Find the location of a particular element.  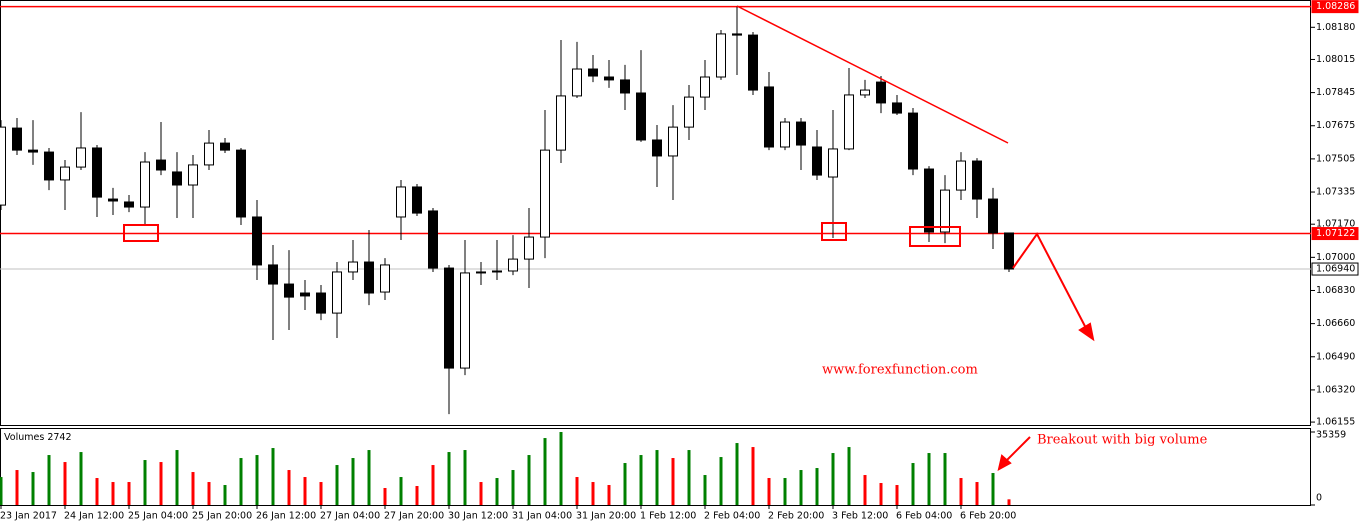

annotation: Breakout with big volume is located at coordinates (1122, 440).